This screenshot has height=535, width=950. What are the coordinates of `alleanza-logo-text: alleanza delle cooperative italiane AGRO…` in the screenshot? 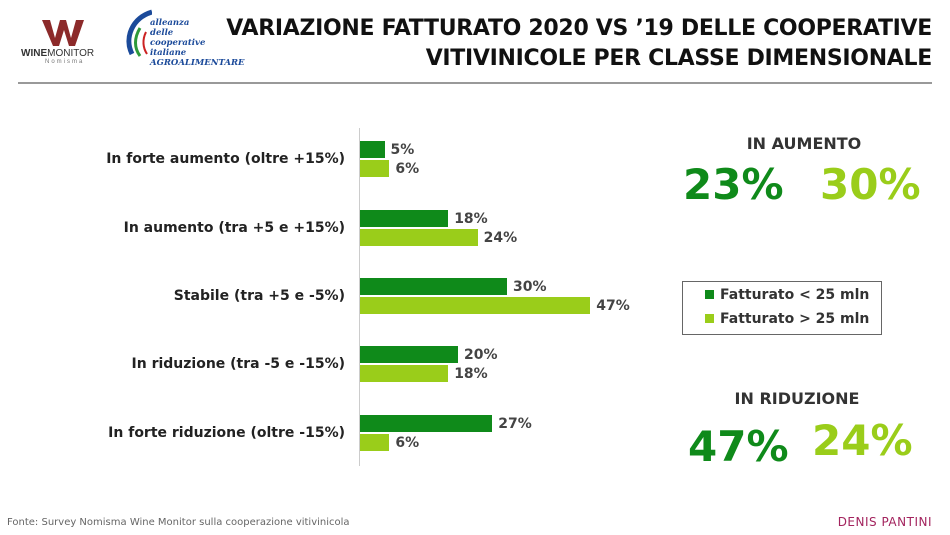 It's located at (197, 43).